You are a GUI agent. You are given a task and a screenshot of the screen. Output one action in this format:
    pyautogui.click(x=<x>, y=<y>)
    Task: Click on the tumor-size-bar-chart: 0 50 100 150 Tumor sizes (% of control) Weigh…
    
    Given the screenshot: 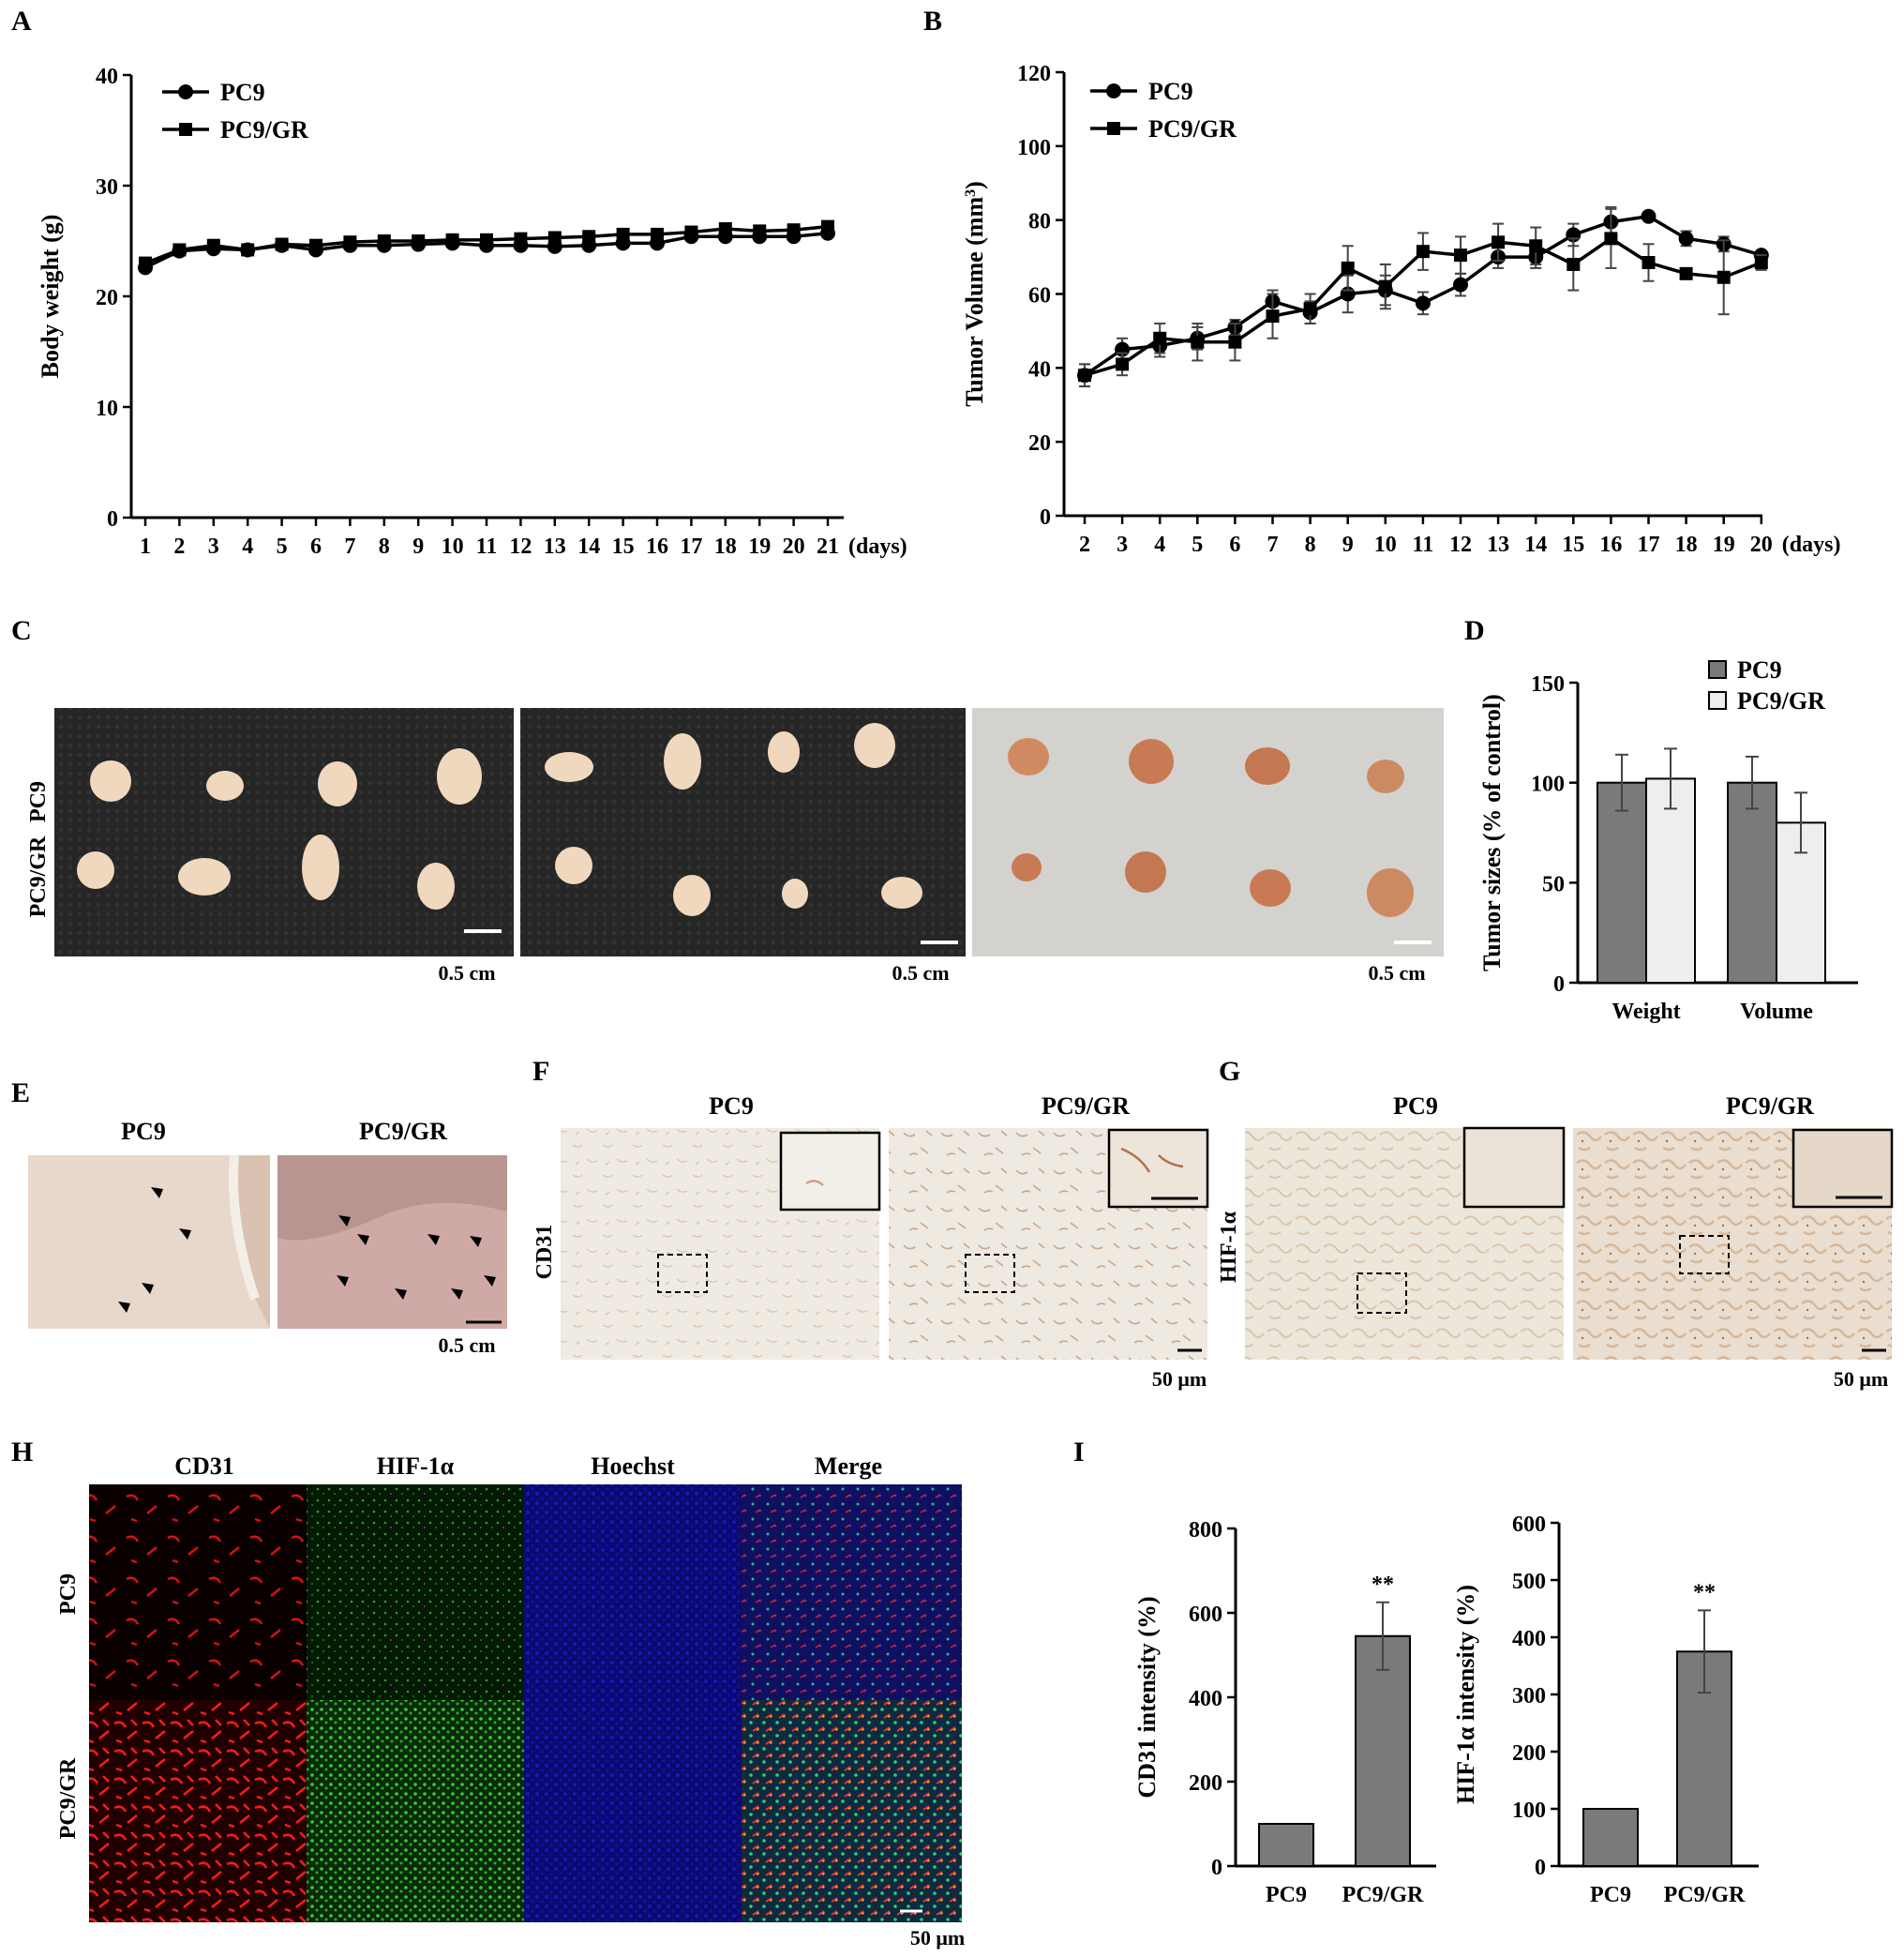 What is the action you would take?
    pyautogui.click(x=1668, y=840)
    